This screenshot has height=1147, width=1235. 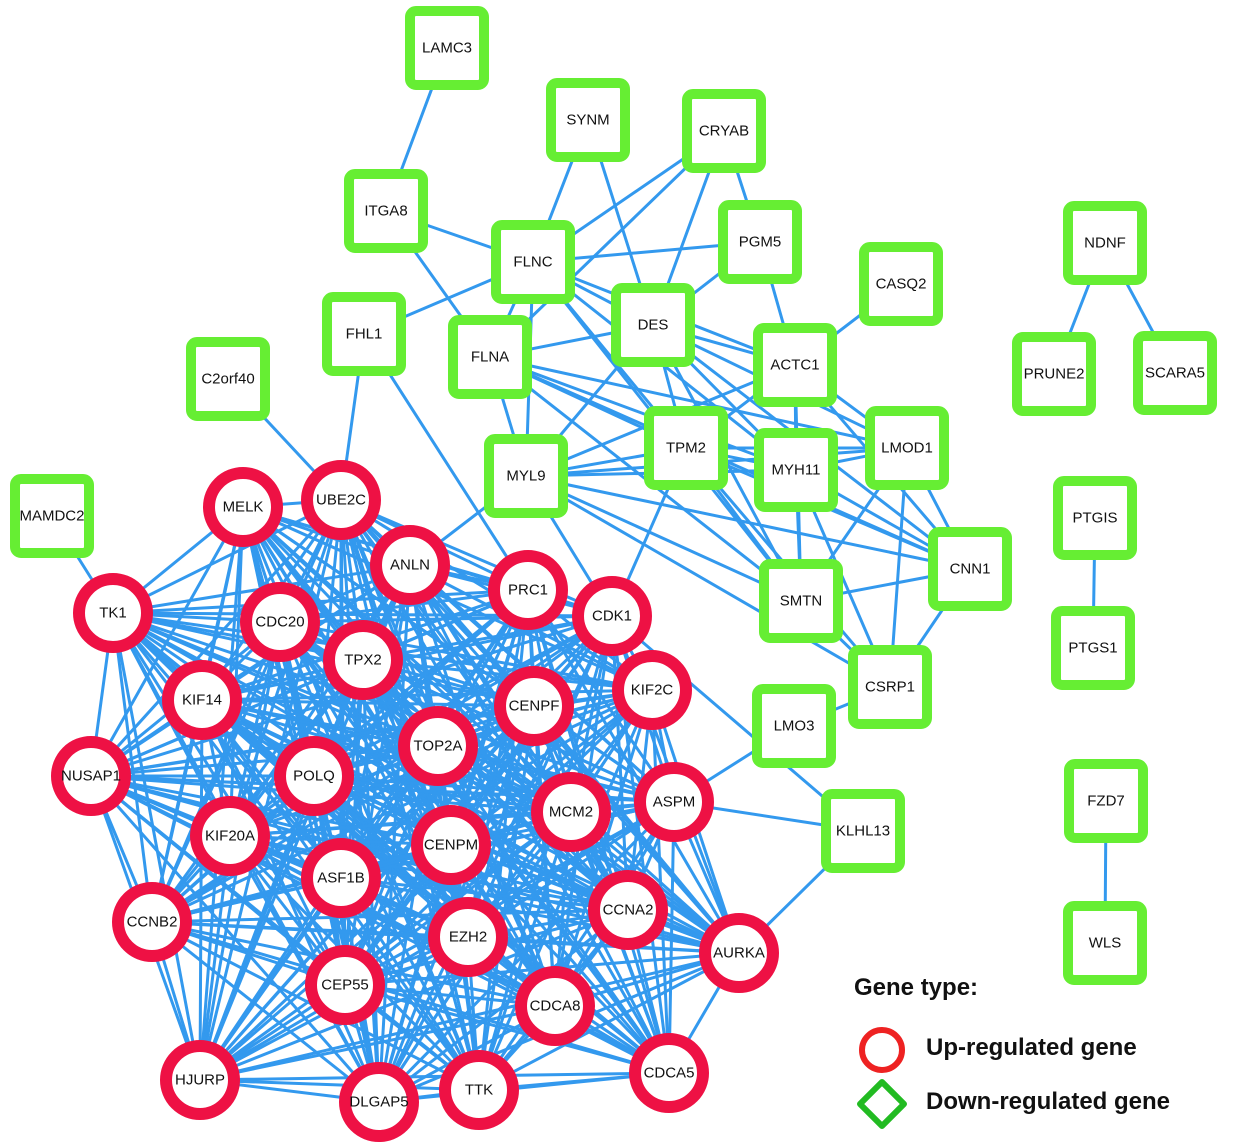 What do you see at coordinates (890, 687) in the screenshot?
I see `node-label: CSRP1` at bounding box center [890, 687].